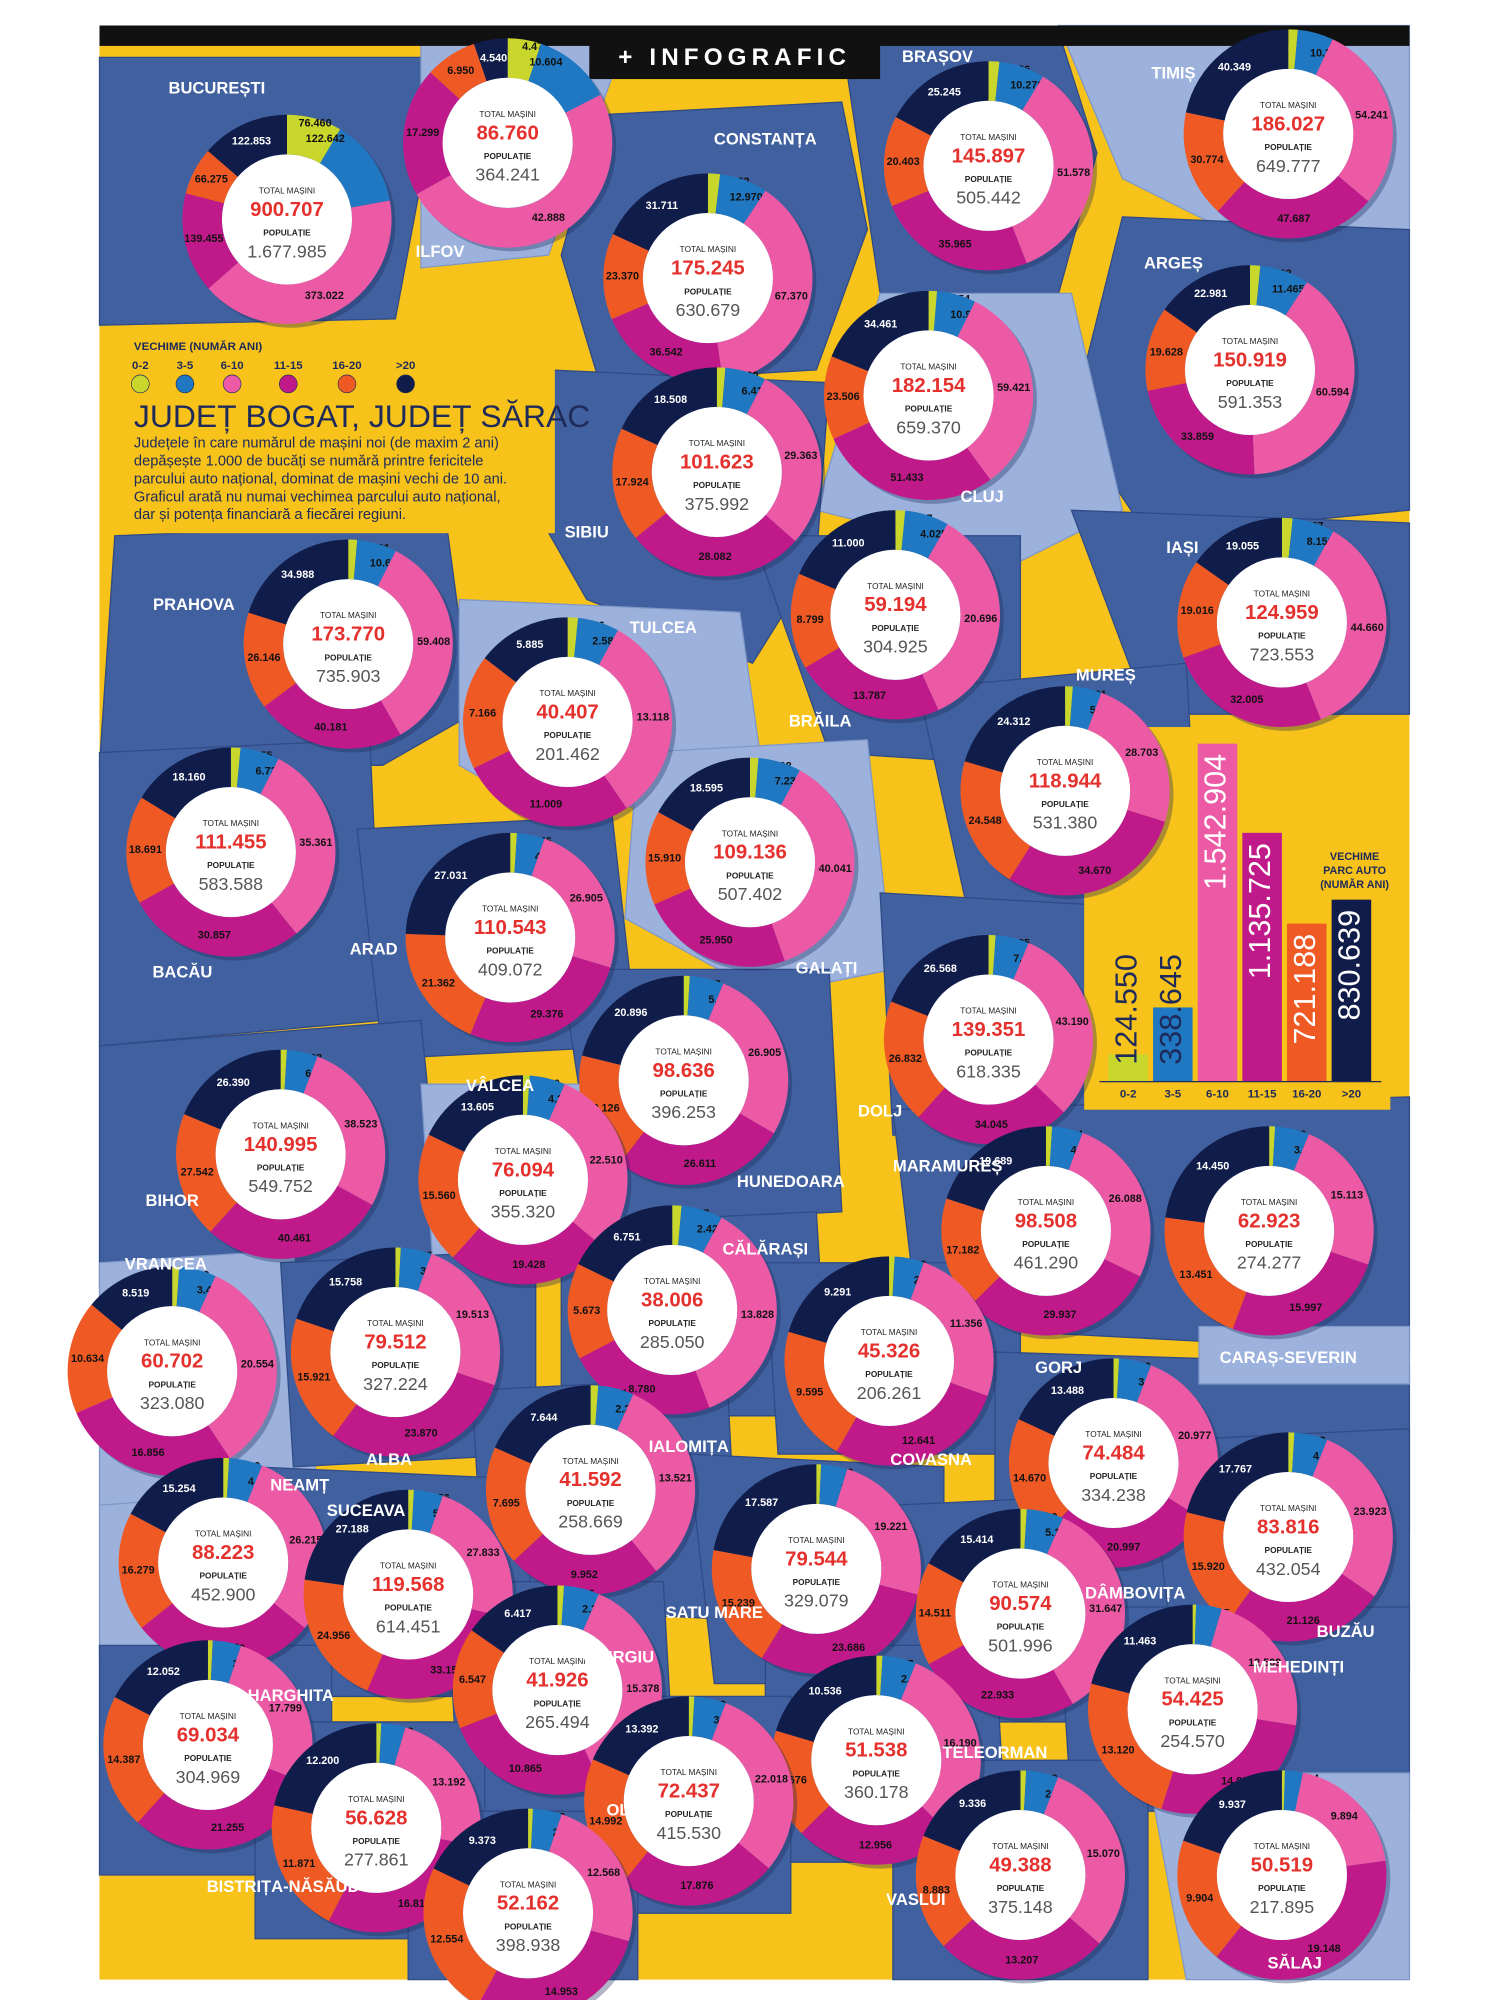 The width and height of the screenshot is (1500, 2000). What do you see at coordinates (287, 210) in the screenshot?
I see `total-value: 900.707` at bounding box center [287, 210].